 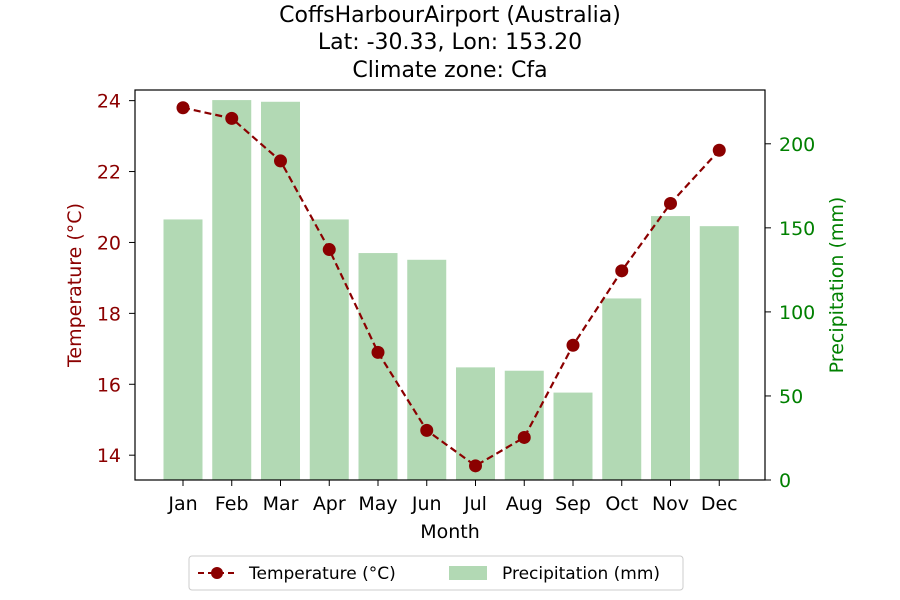 I want to click on title-line-3: Climate zone: Cfa, so click(x=449, y=70).